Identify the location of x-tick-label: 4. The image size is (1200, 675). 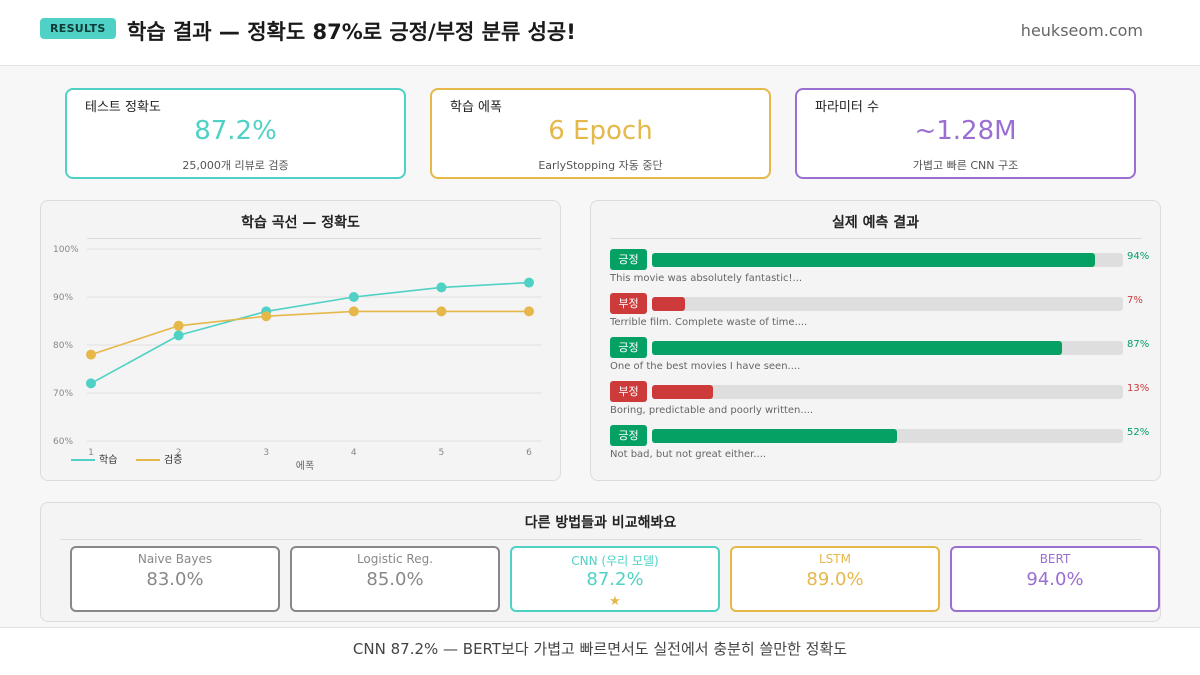
(354, 453).